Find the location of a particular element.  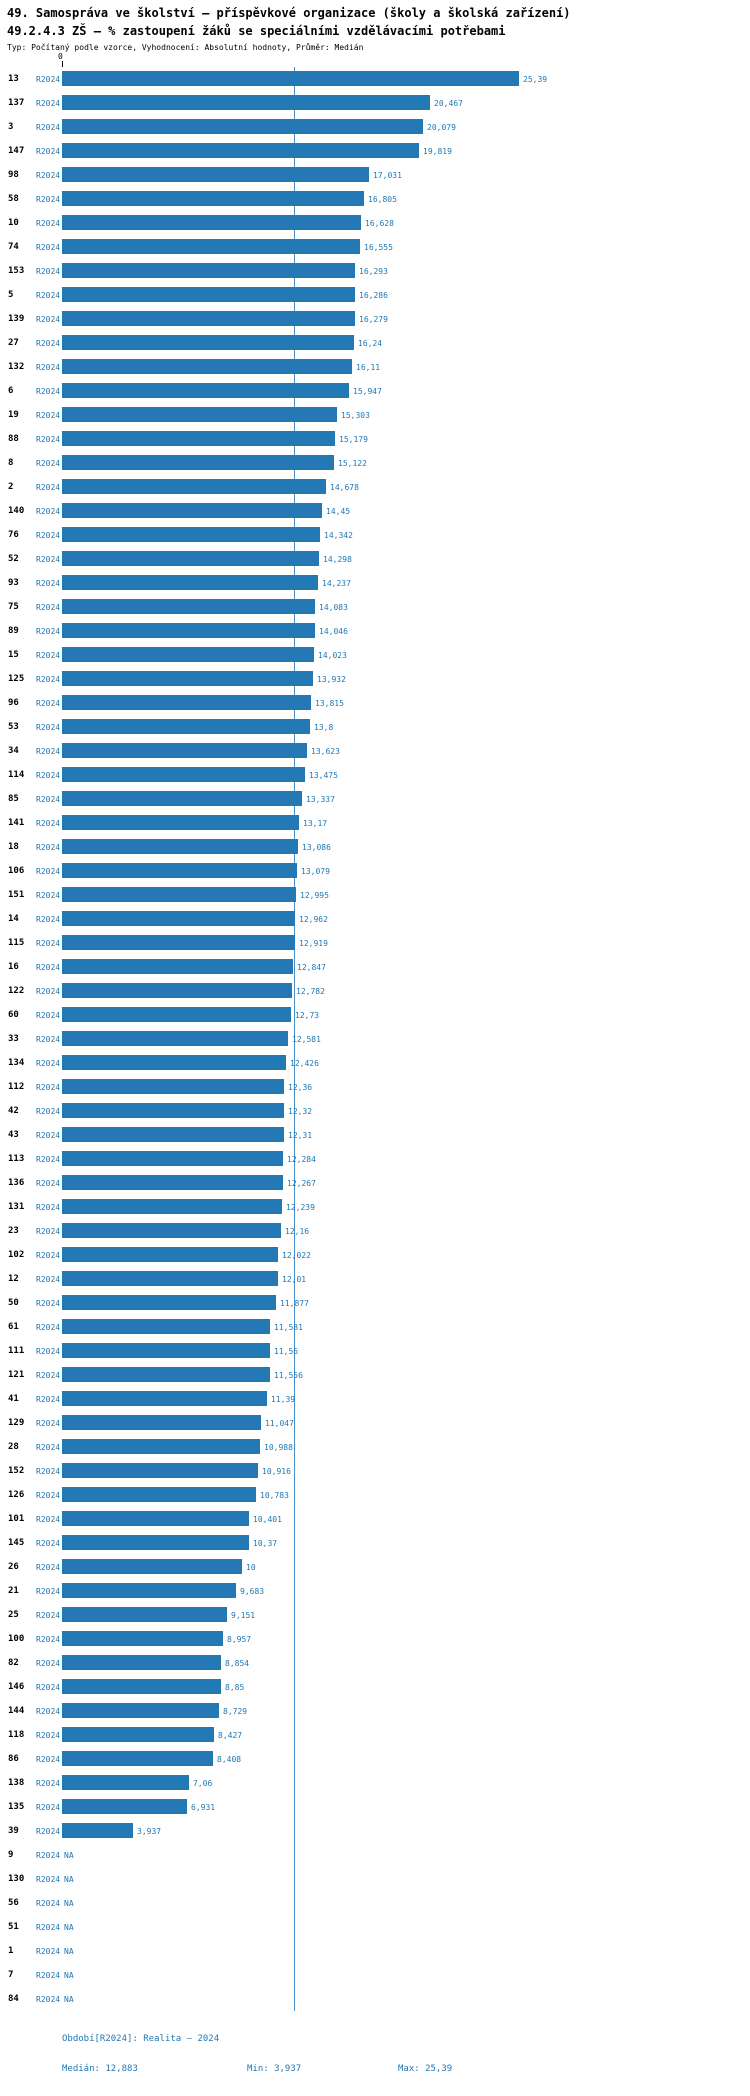

value-label: 14,678 is located at coordinates (344, 487).